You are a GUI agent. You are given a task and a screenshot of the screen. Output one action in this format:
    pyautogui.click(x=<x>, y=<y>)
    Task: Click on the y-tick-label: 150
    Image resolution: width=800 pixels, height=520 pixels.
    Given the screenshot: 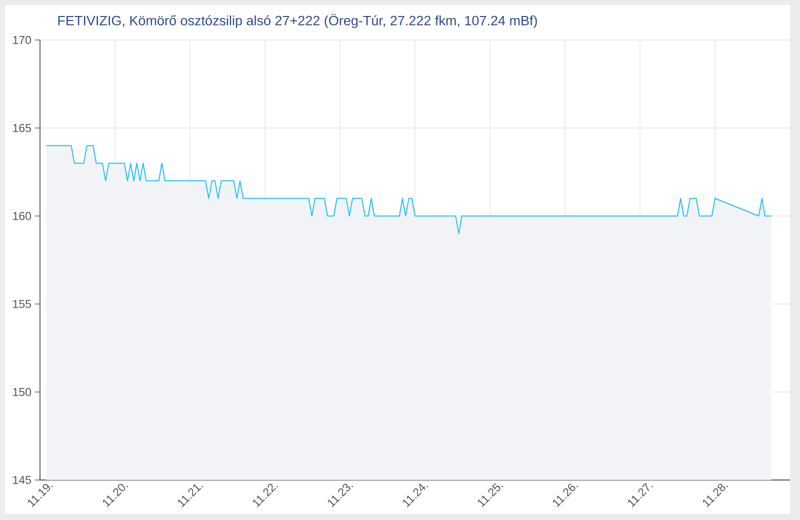 What is the action you would take?
    pyautogui.click(x=22, y=392)
    